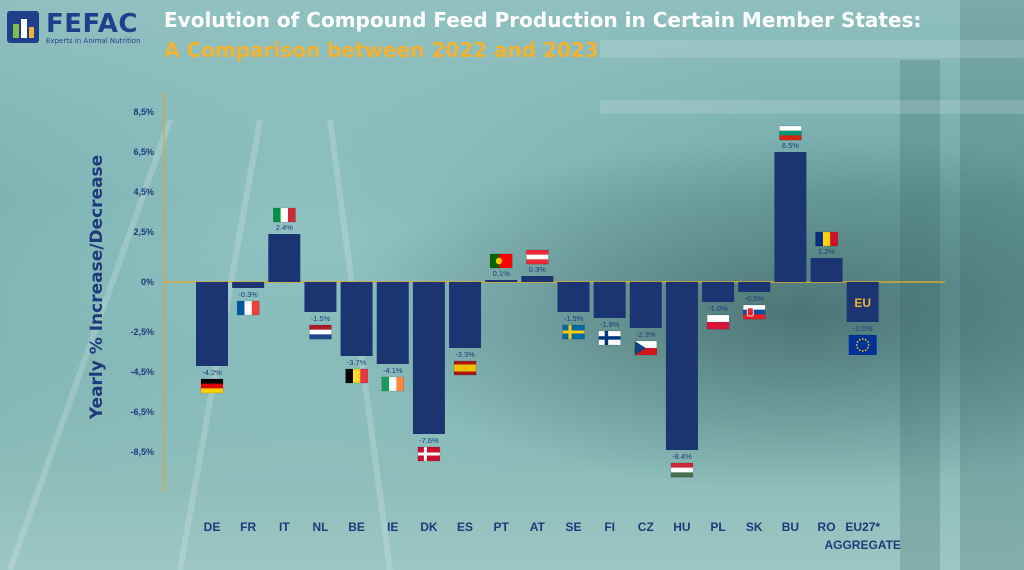 This screenshot has height=570, width=1024. Describe the element at coordinates (212, 527) in the screenshot. I see `x-tick-label: DE` at that location.